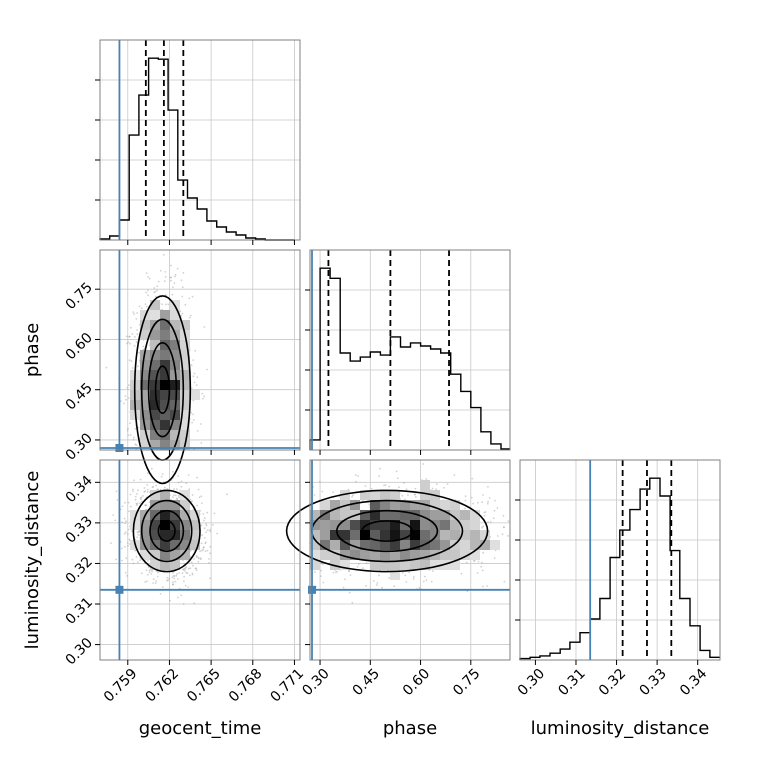 The image size is (760, 760). Describe the element at coordinates (410, 350) in the screenshot. I see `panel-background` at that location.